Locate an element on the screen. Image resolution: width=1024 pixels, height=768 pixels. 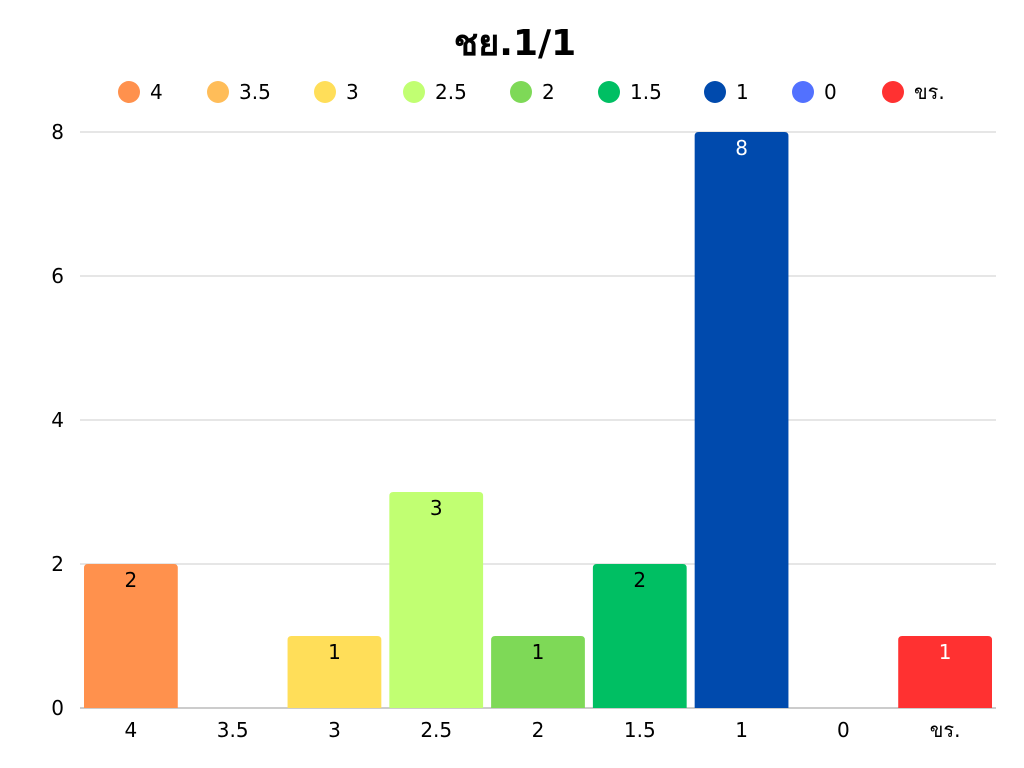
y-tick-label: 2 is located at coordinates (57, 564).